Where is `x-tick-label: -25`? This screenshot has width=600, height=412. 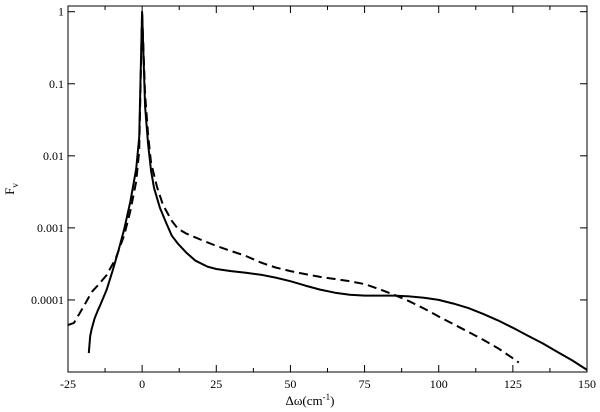
x-tick-label: -25 is located at coordinates (68, 384).